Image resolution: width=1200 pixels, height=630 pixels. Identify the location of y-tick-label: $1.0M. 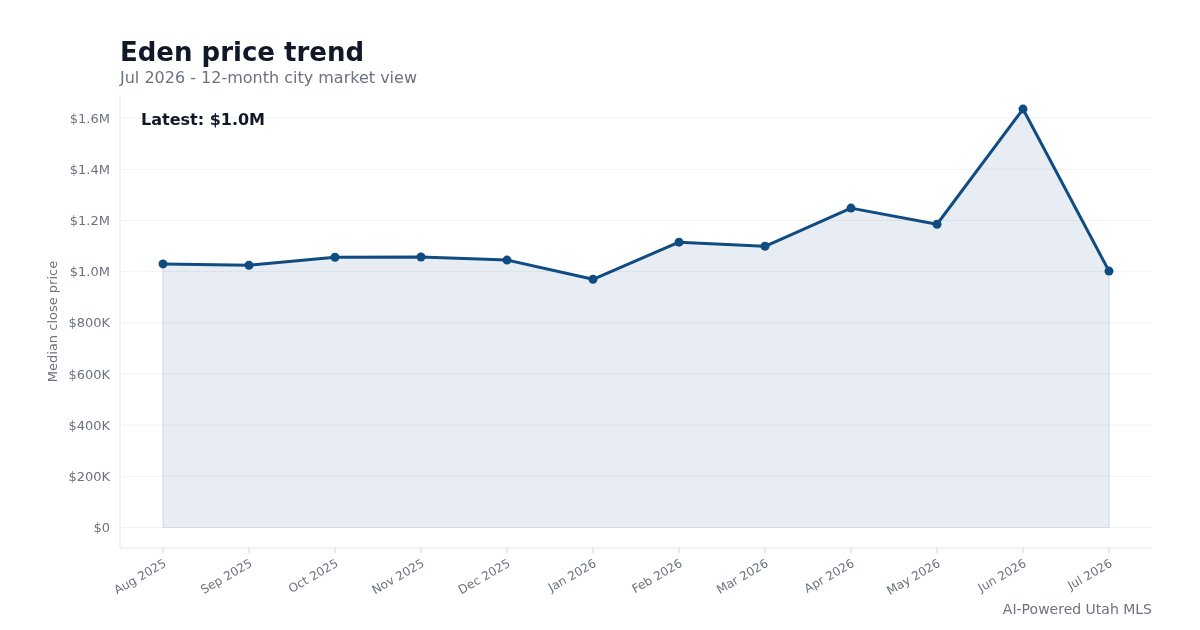
(89, 272).